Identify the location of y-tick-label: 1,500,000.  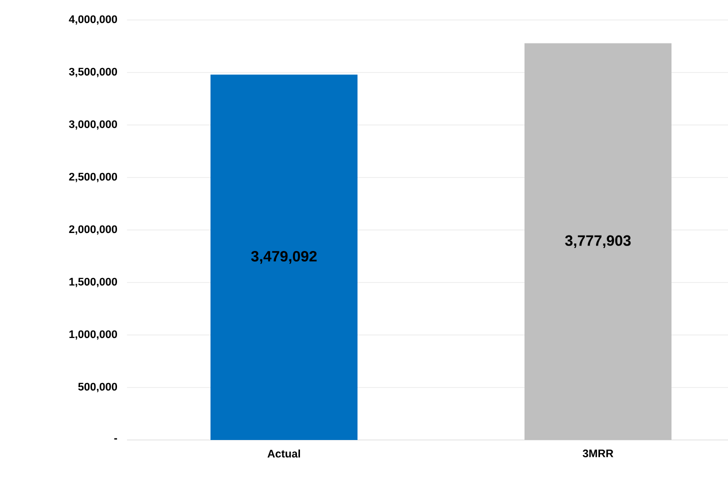
(93, 283).